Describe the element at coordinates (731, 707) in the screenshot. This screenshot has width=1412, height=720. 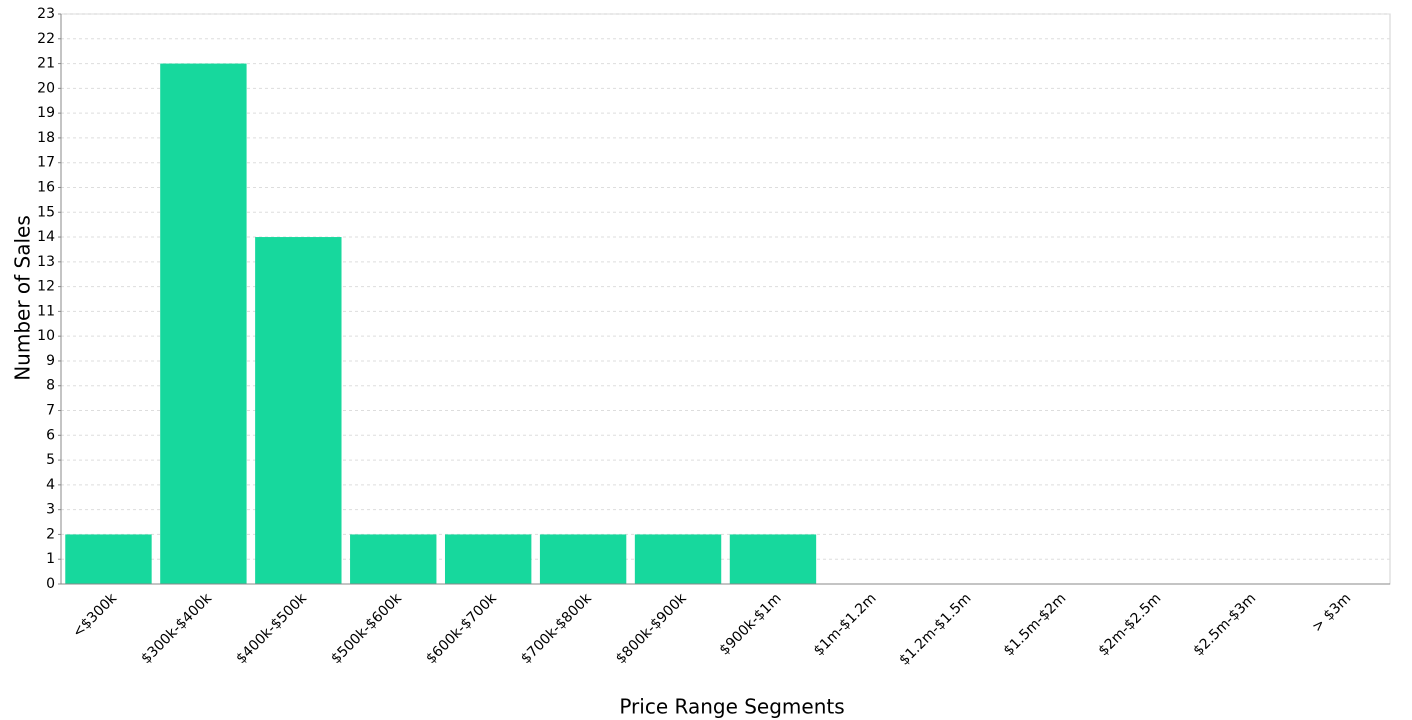
I see `x-axis-title: Price Range Segments` at that location.